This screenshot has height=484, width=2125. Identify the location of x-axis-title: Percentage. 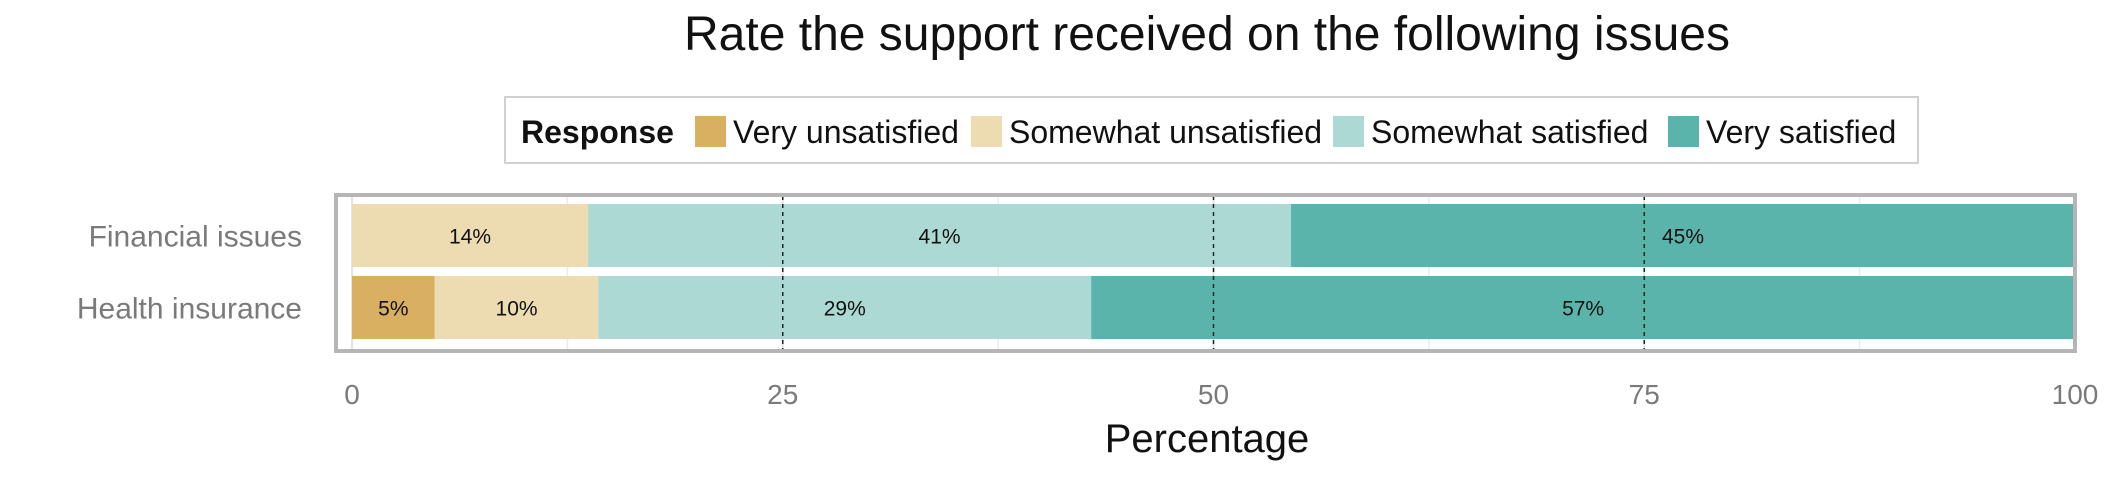
(1207, 439).